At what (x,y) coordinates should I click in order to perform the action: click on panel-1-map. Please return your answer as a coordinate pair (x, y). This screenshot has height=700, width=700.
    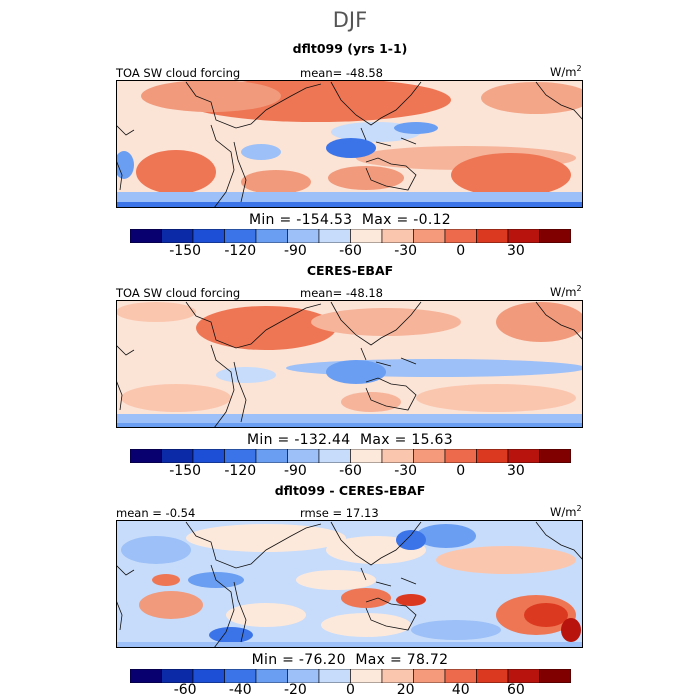
    Looking at the image, I should click on (349, 144).